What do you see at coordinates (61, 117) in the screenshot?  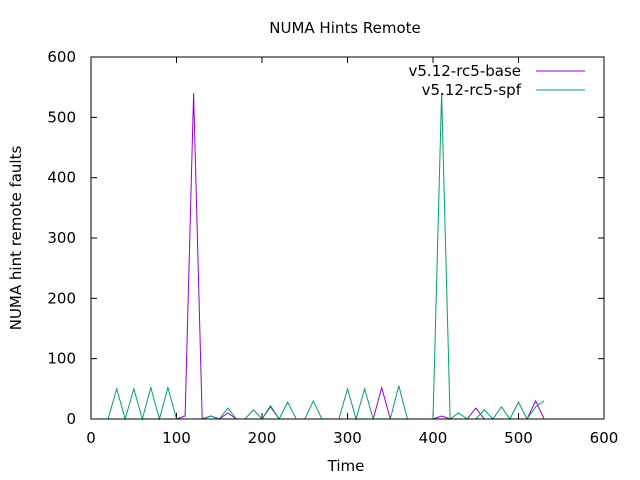 I see `y-tick-label: 500` at bounding box center [61, 117].